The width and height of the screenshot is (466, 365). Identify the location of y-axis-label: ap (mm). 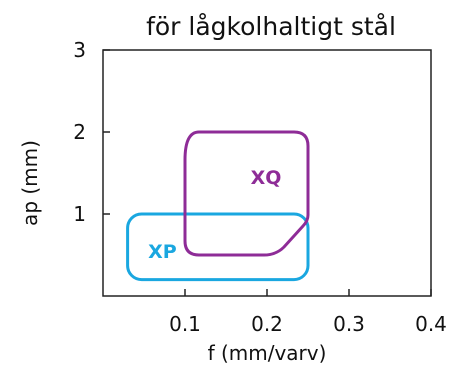
(30, 183).